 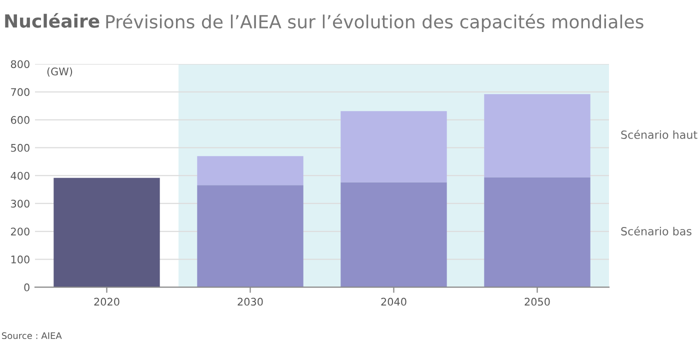 What do you see at coordinates (107, 302) in the screenshot?
I see `x-tick-label: 2020` at bounding box center [107, 302].